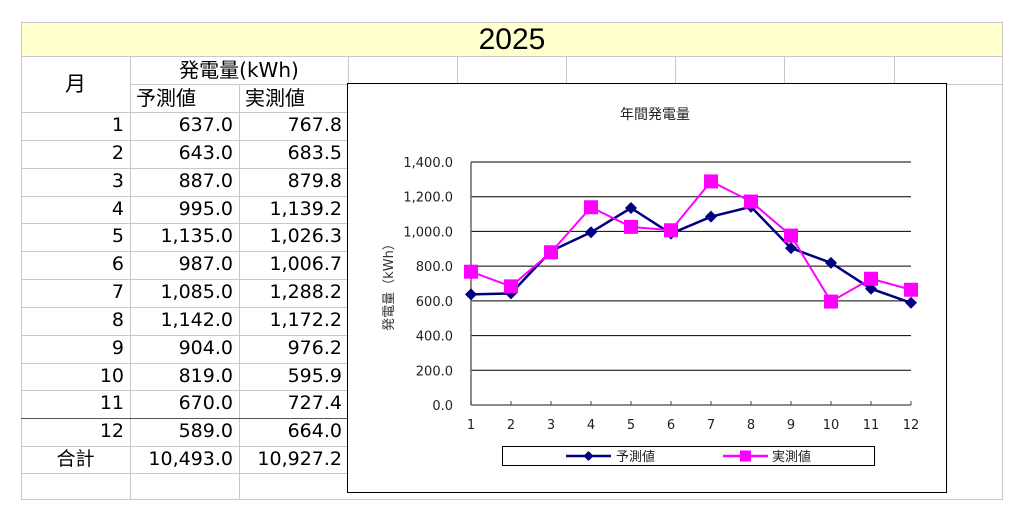 Image resolution: width=1024 pixels, height=520 pixels. Describe the element at coordinates (205, 264) in the screenshot. I see `forecast-cell: 987.0` at that location.